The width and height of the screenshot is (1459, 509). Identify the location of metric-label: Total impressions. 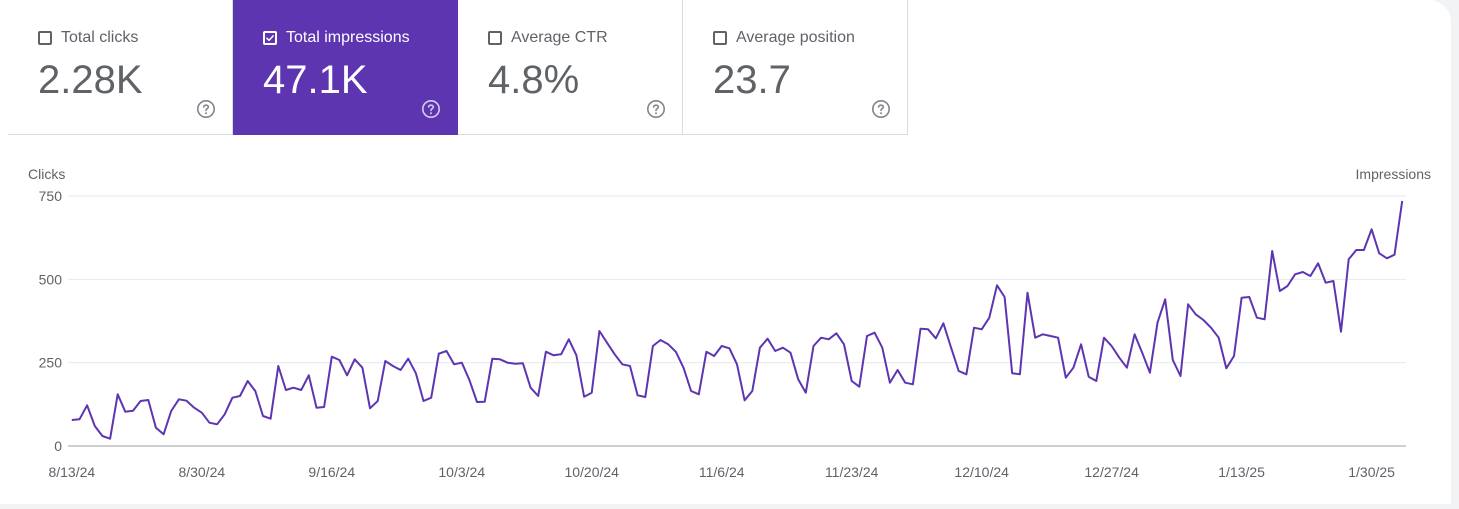
(348, 37).